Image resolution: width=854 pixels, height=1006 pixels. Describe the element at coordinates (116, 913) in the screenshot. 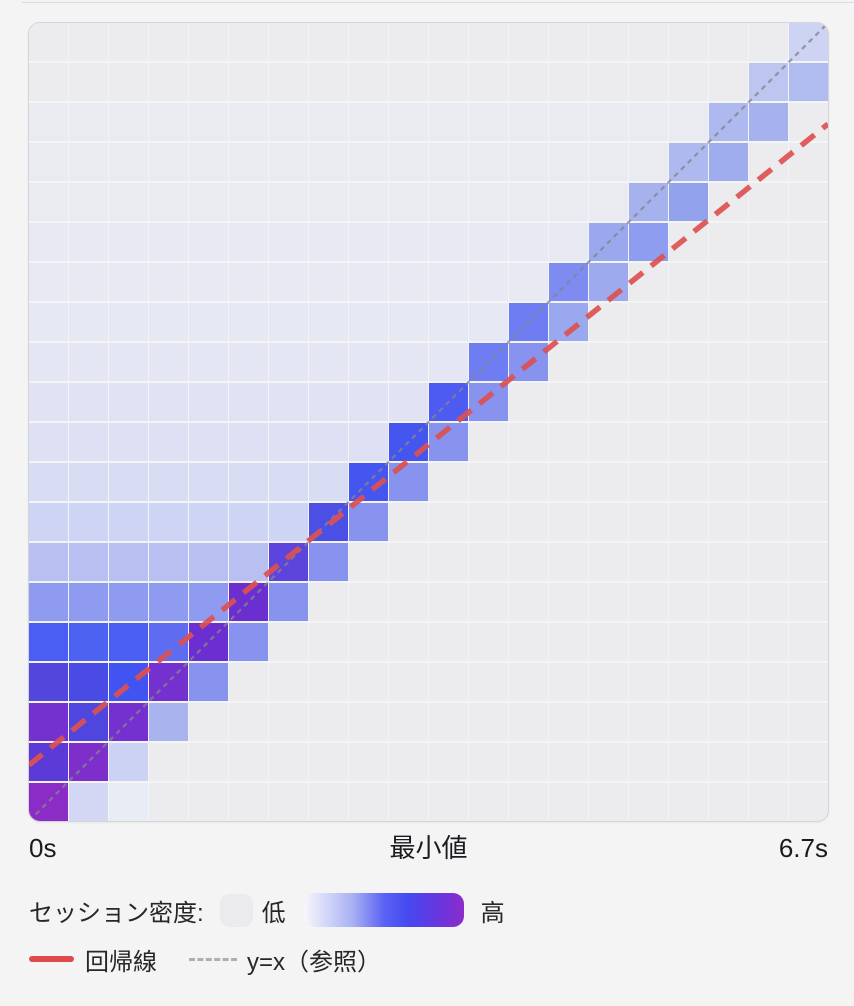

I see `density-legend-label: セッション密度:` at that location.